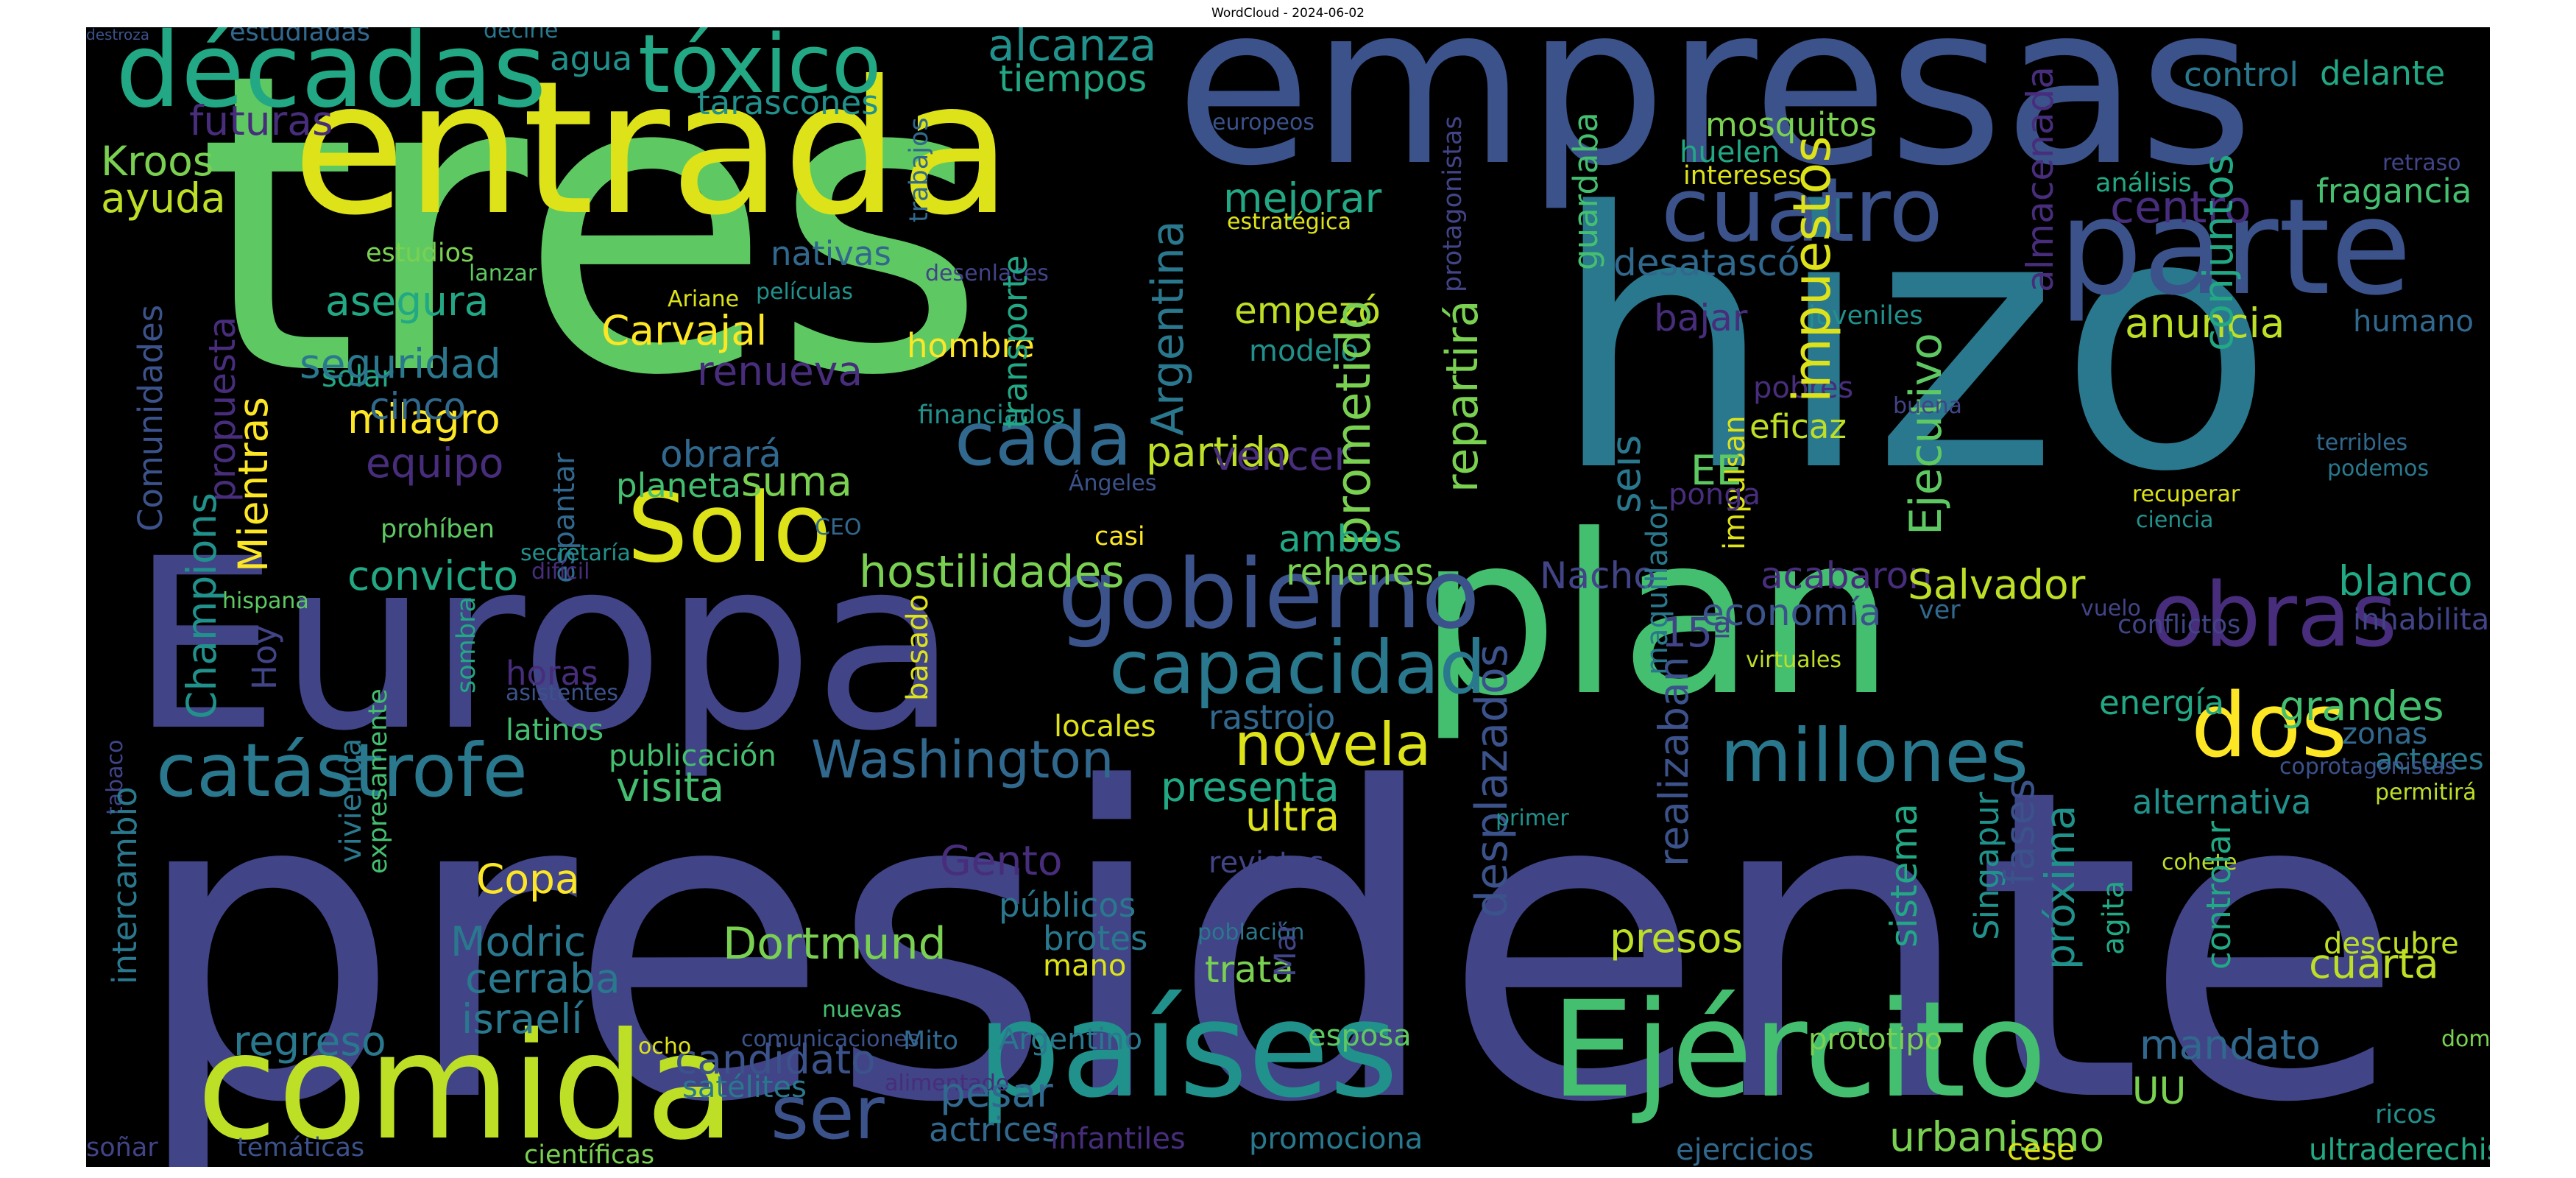 The image size is (2576, 1178). What do you see at coordinates (467, 1084) in the screenshot?
I see `cloud-word: comida` at bounding box center [467, 1084].